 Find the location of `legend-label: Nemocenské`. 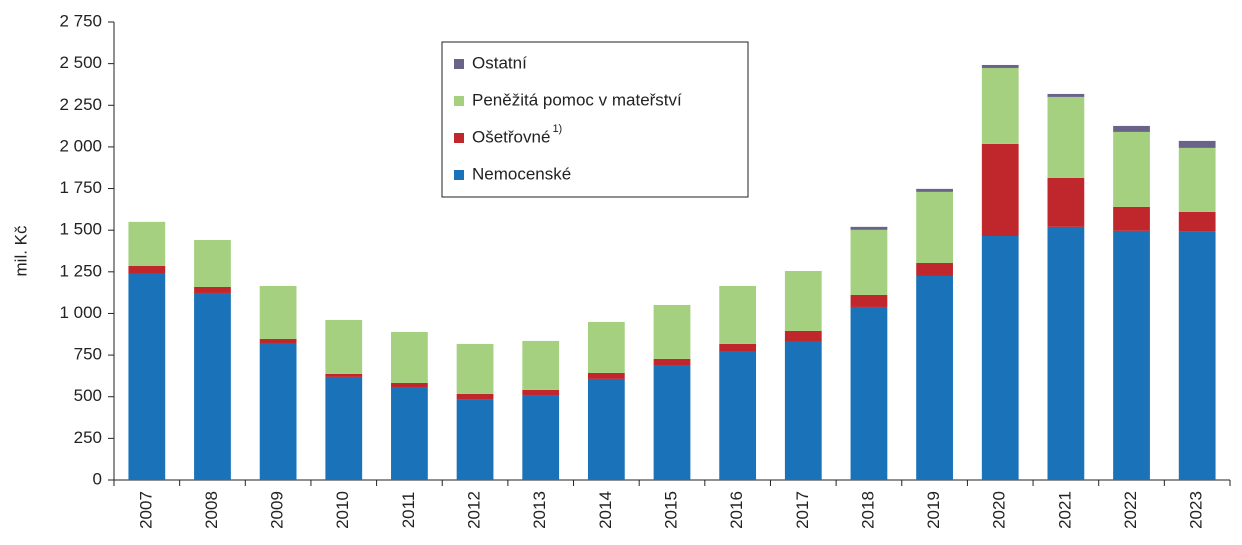

legend-label: Nemocenské is located at coordinates (521, 173).